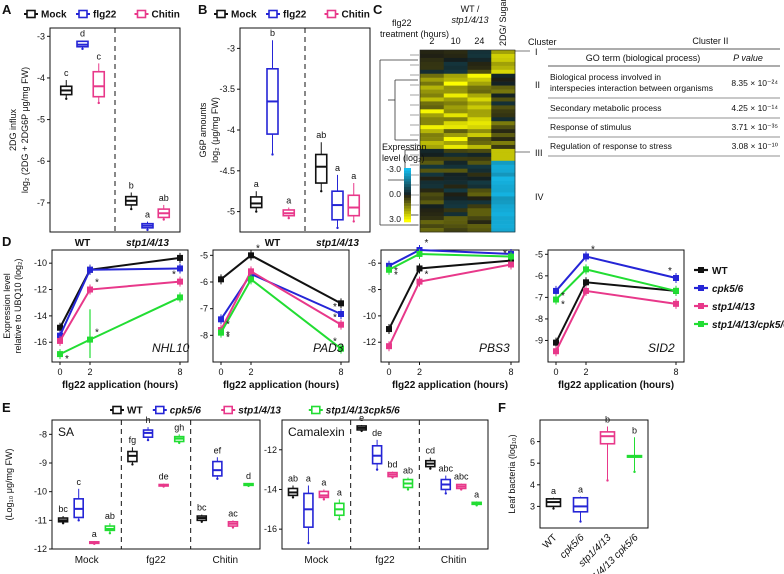  I want to click on box-sig-label: e, so click(361, 418).